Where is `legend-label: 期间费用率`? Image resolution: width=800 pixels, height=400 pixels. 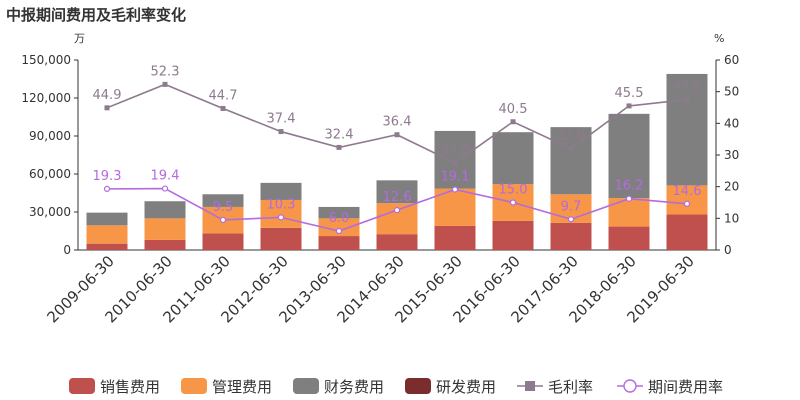
legend-label: 期间费用率 is located at coordinates (685, 387).